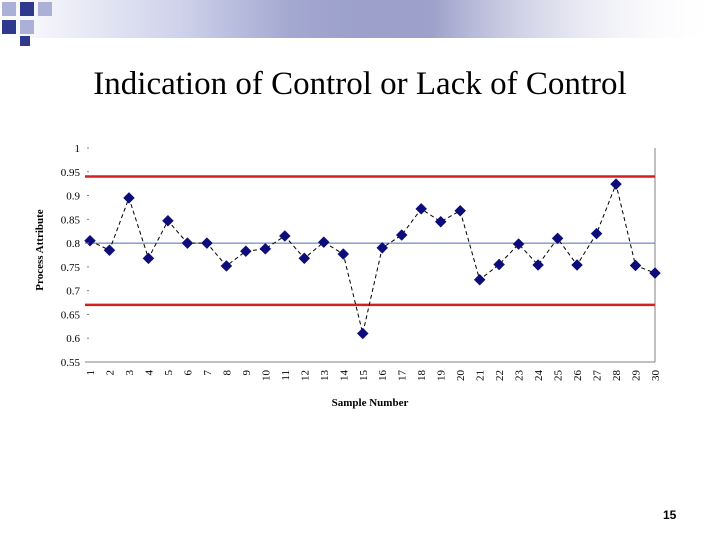 Image resolution: width=720 pixels, height=540 pixels. Describe the element at coordinates (71, 363) in the screenshot. I see `y-tick-label: 0.55` at that location.